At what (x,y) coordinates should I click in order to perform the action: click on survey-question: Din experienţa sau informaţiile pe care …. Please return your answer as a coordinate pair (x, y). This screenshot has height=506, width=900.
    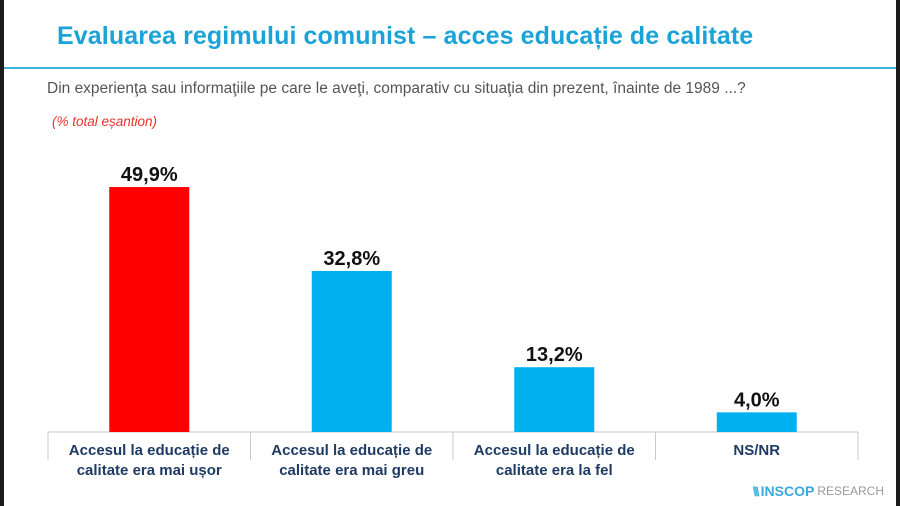
    Looking at the image, I should click on (396, 88).